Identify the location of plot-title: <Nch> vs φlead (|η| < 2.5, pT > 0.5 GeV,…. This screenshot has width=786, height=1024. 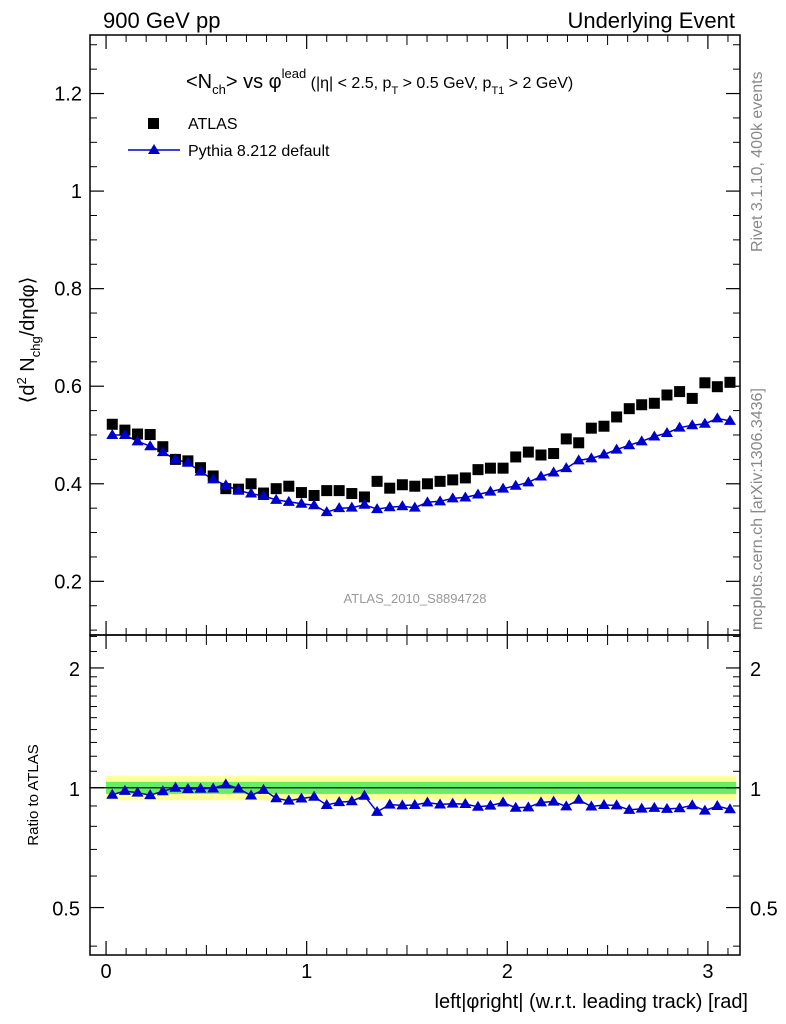
(379, 81).